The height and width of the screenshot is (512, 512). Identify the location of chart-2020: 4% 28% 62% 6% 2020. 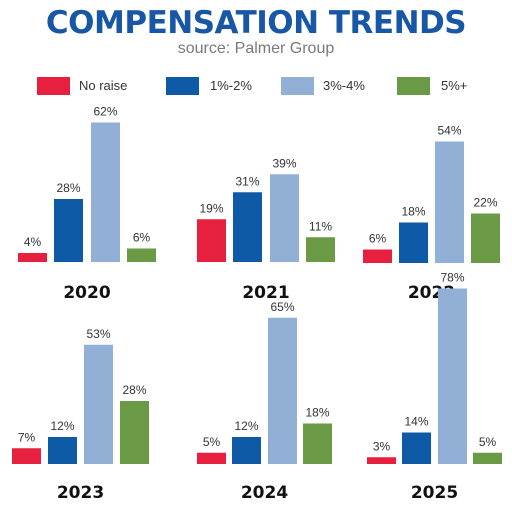
(87, 204).